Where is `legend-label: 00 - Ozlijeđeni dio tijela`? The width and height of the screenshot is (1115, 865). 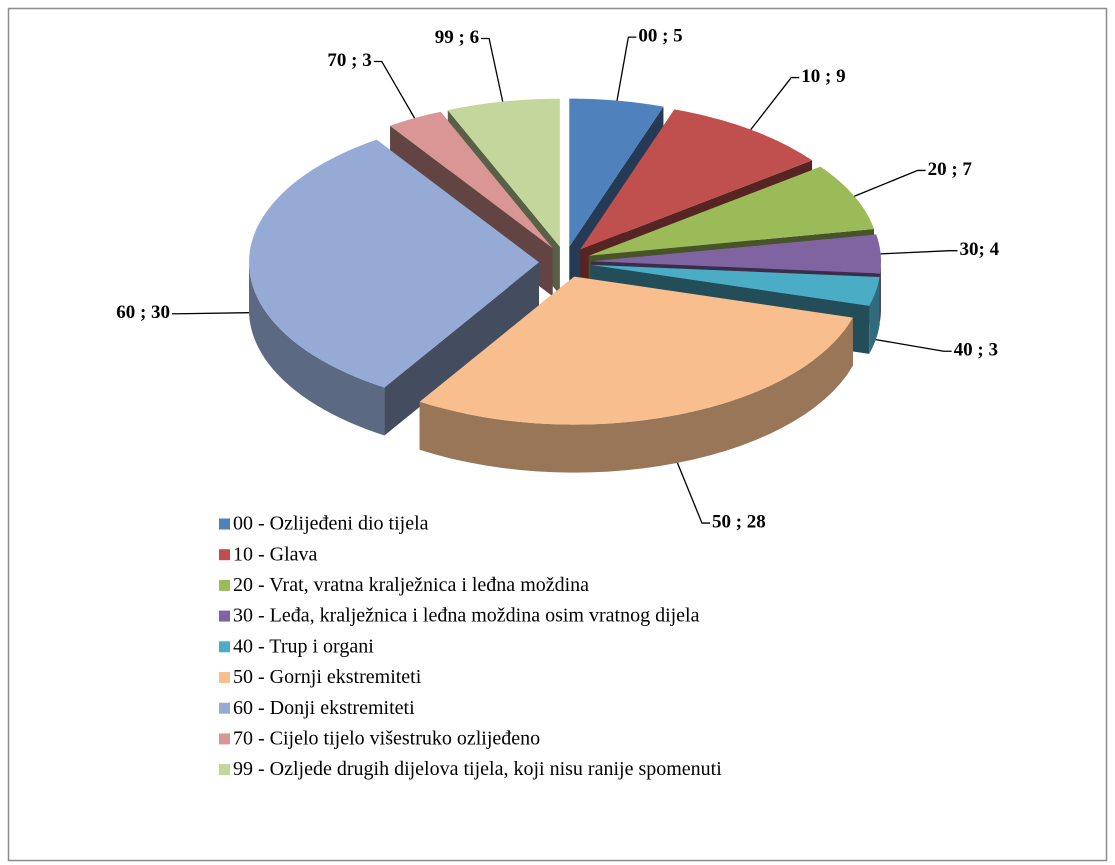
legend-label: 00 - Ozlijeđeni dio tijela is located at coordinates (331, 524).